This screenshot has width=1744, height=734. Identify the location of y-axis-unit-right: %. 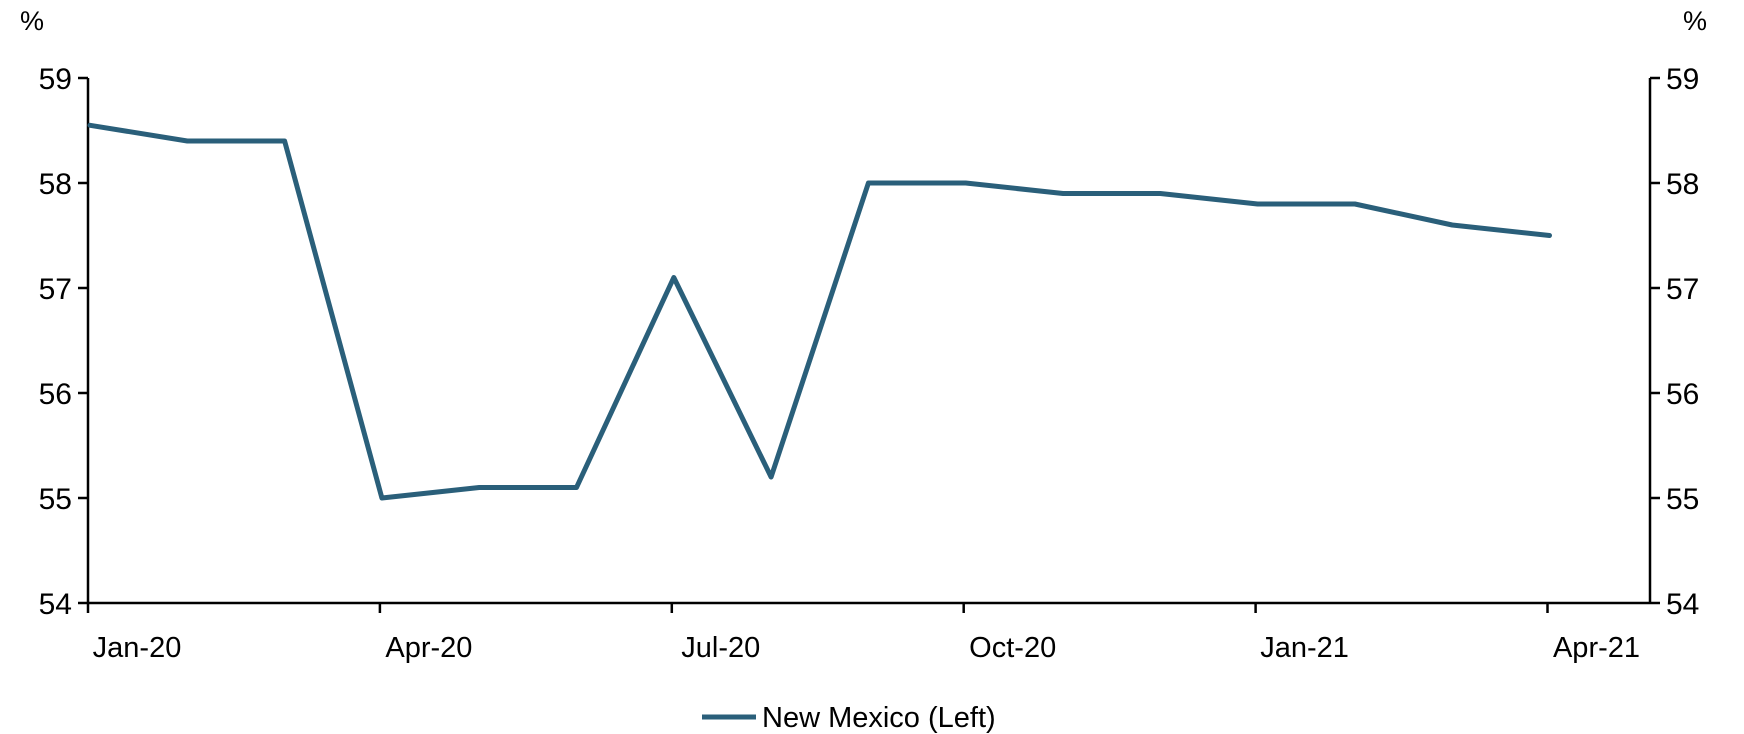
(1695, 21).